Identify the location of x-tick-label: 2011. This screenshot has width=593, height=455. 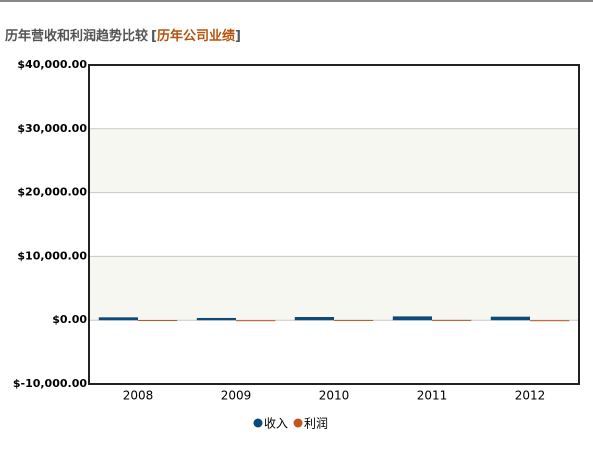
(432, 396).